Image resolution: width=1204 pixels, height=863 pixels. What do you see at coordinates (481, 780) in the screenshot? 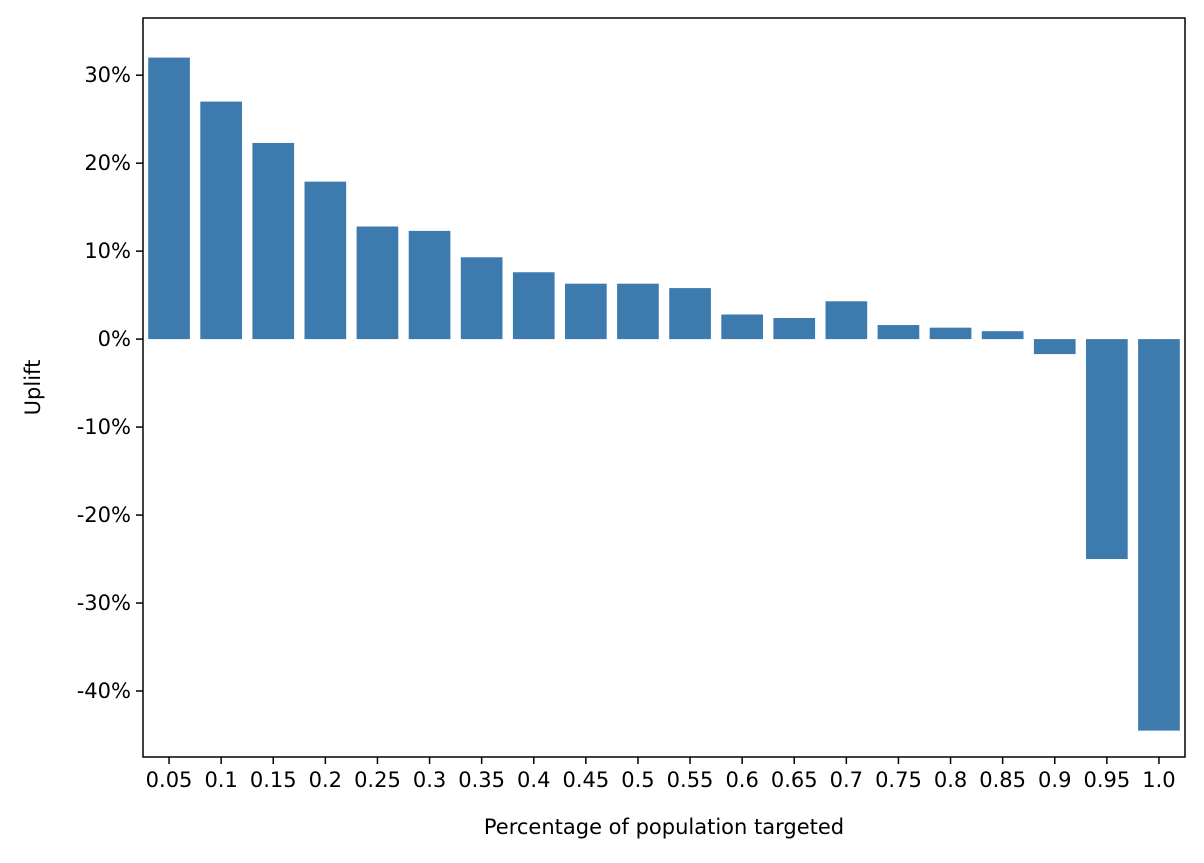
I see `x-tick-label: 0.35` at bounding box center [481, 780].